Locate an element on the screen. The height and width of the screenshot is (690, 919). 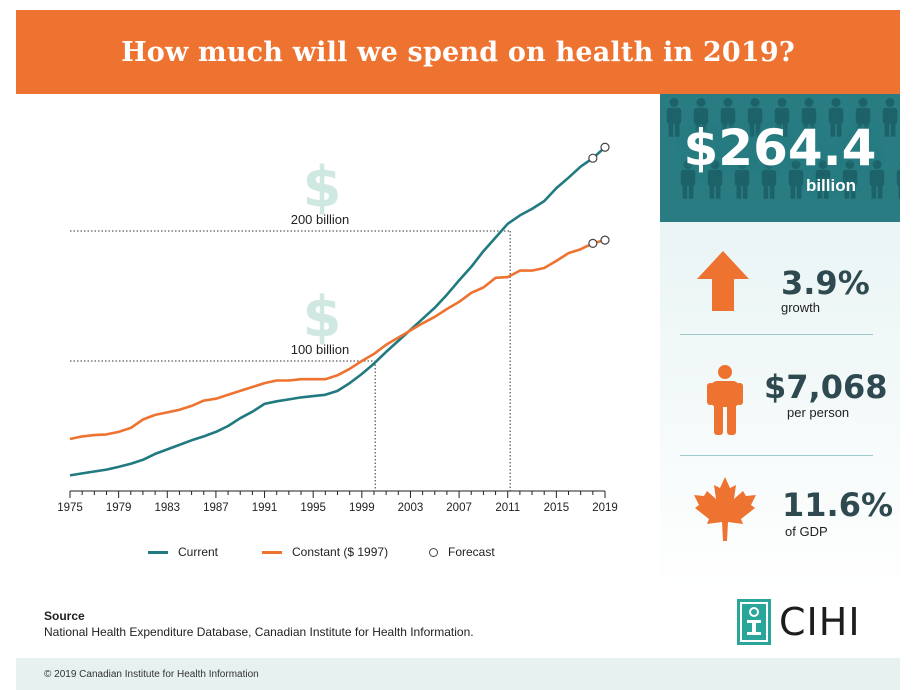
legend-swatch-constant is located at coordinates (272, 552).